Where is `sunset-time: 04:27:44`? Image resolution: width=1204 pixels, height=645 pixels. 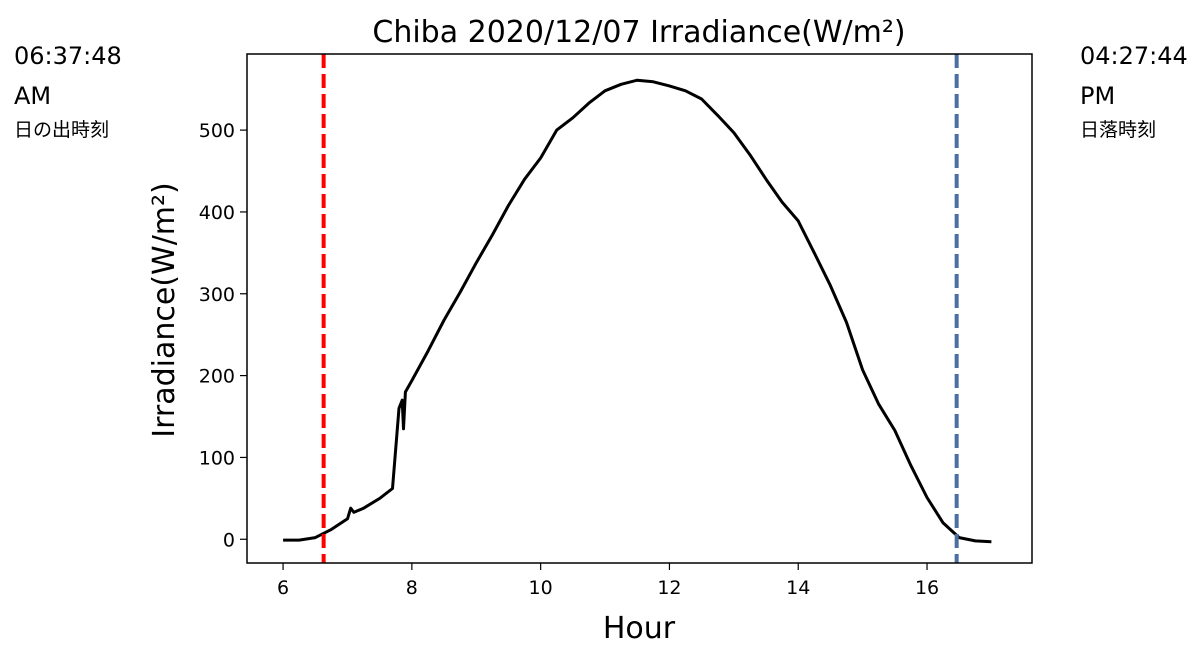 sunset-time: 04:27:44 is located at coordinates (1134, 56).